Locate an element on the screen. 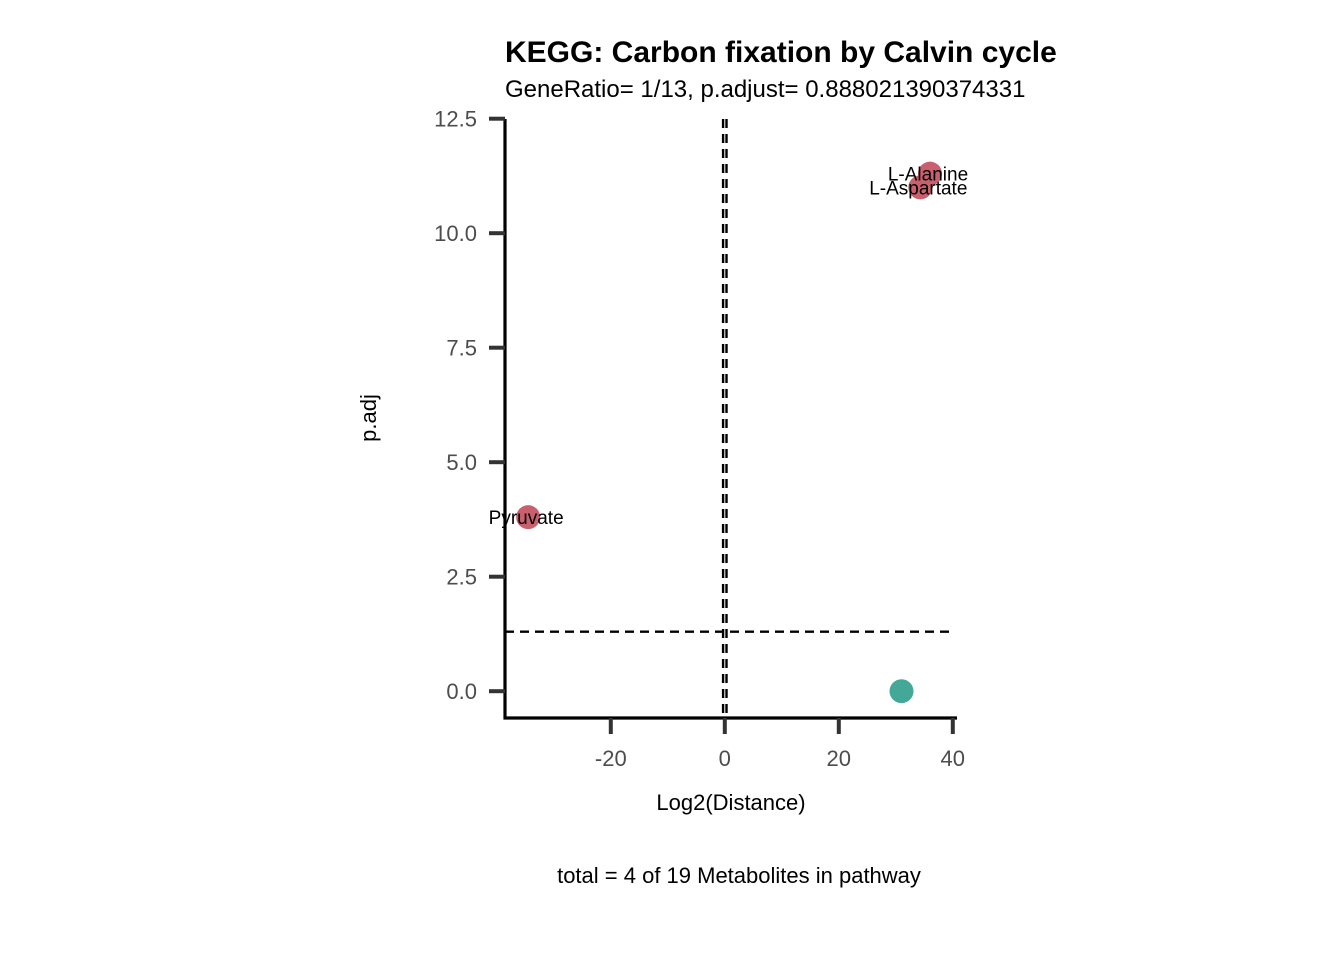  y-tick-label: 5.0 is located at coordinates (461, 462).